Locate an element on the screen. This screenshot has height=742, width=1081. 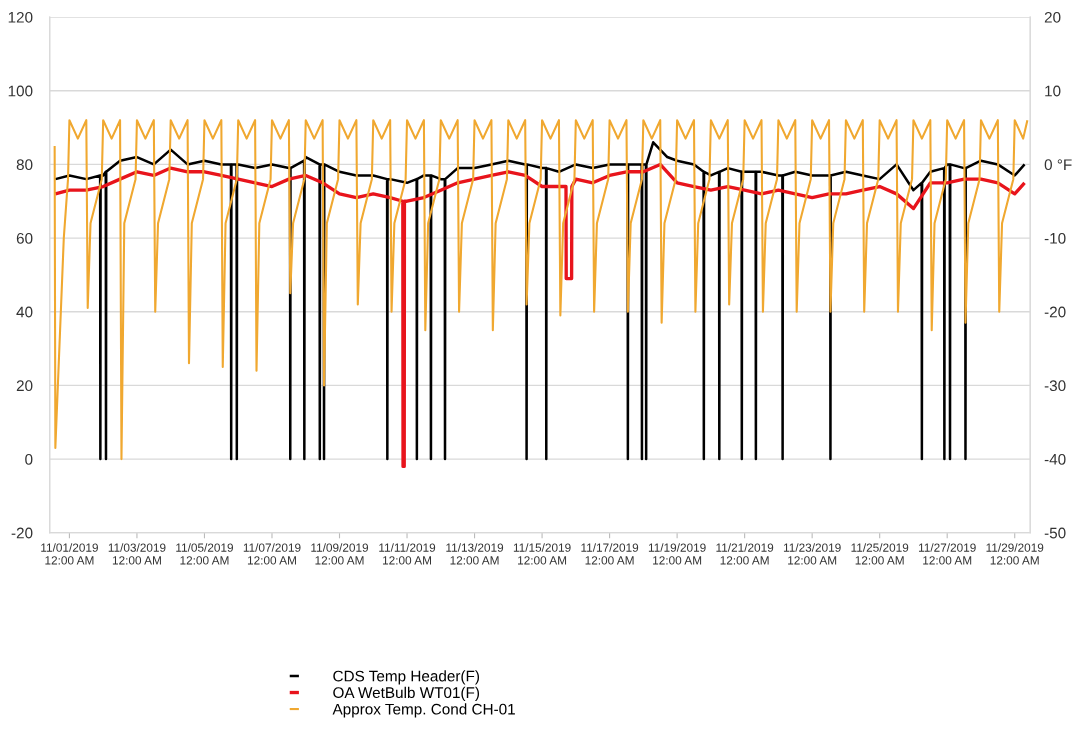
x-tick-label: 11/27/2019 12:00 AM is located at coordinates (947, 554).